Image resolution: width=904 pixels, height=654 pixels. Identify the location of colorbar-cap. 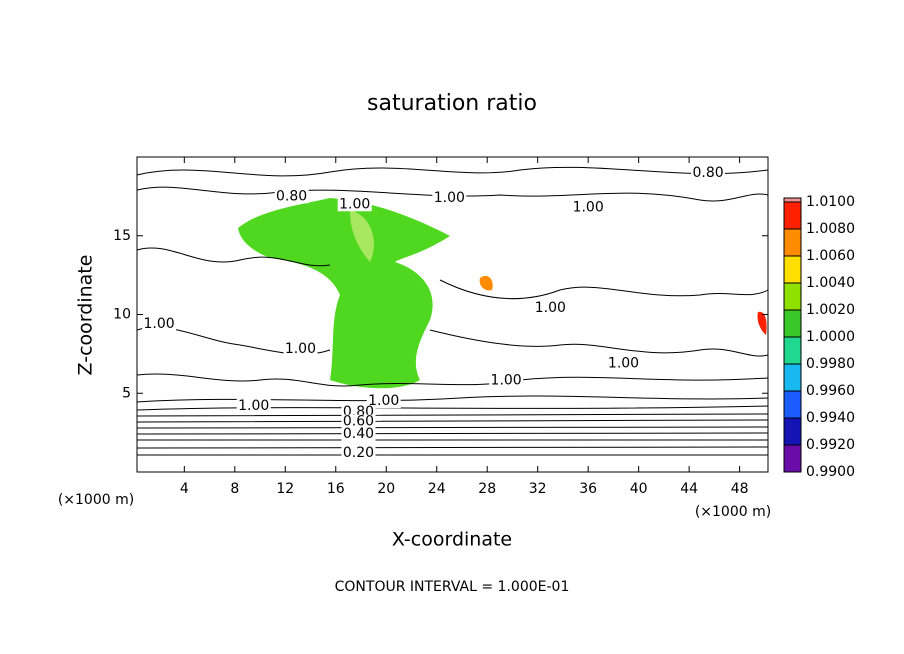
(792, 200).